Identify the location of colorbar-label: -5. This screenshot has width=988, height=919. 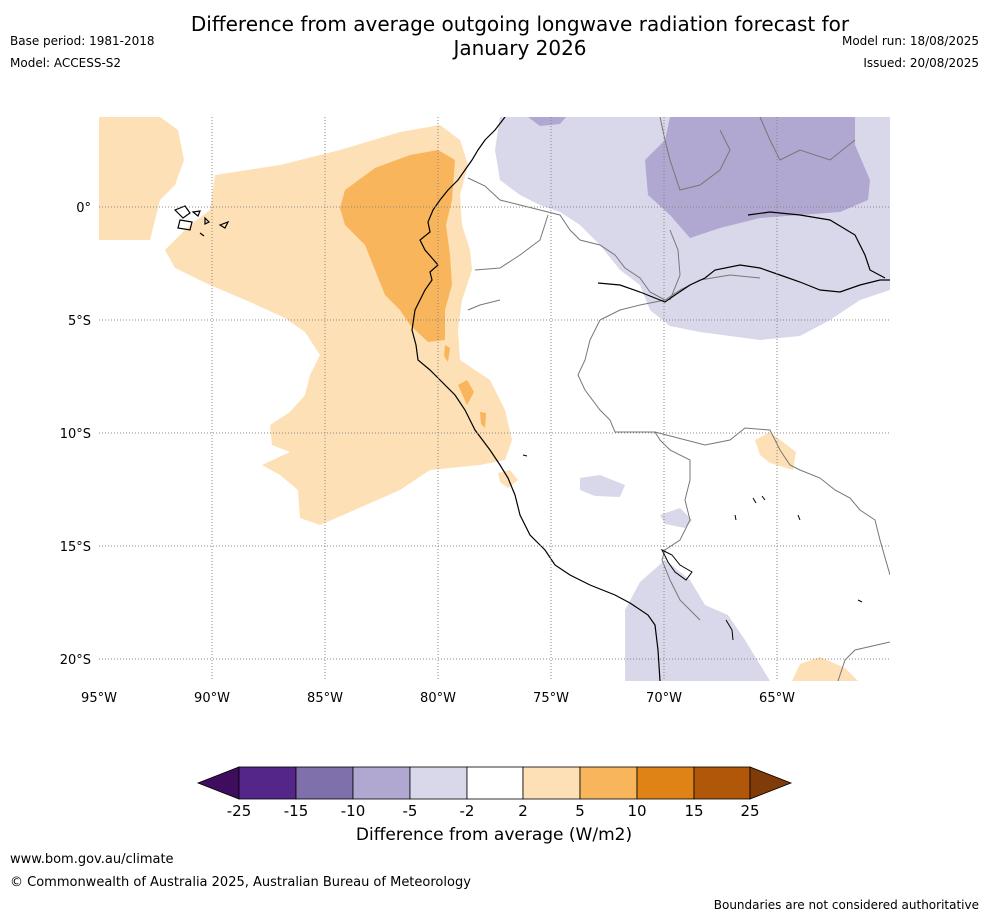
(410, 811).